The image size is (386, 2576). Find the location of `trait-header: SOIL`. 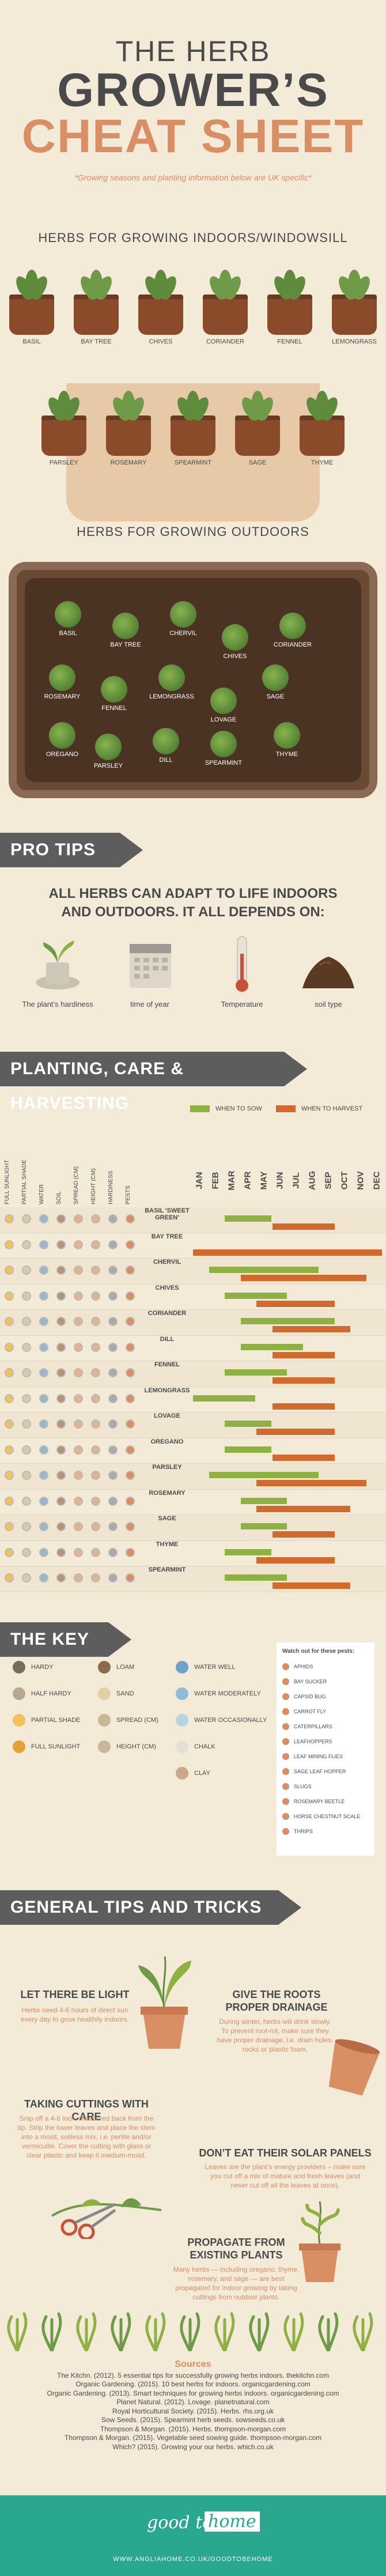

trait-header: SOIL is located at coordinates (59, 1197).